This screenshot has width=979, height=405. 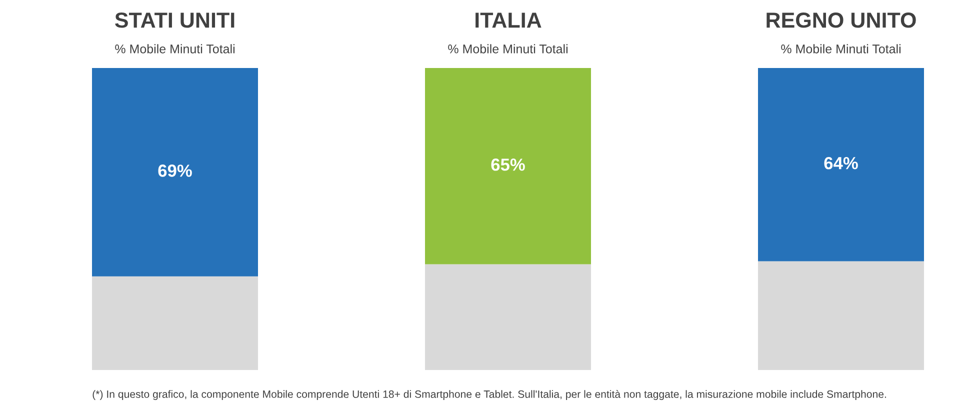 I want to click on data-label: 69%, so click(x=175, y=170).